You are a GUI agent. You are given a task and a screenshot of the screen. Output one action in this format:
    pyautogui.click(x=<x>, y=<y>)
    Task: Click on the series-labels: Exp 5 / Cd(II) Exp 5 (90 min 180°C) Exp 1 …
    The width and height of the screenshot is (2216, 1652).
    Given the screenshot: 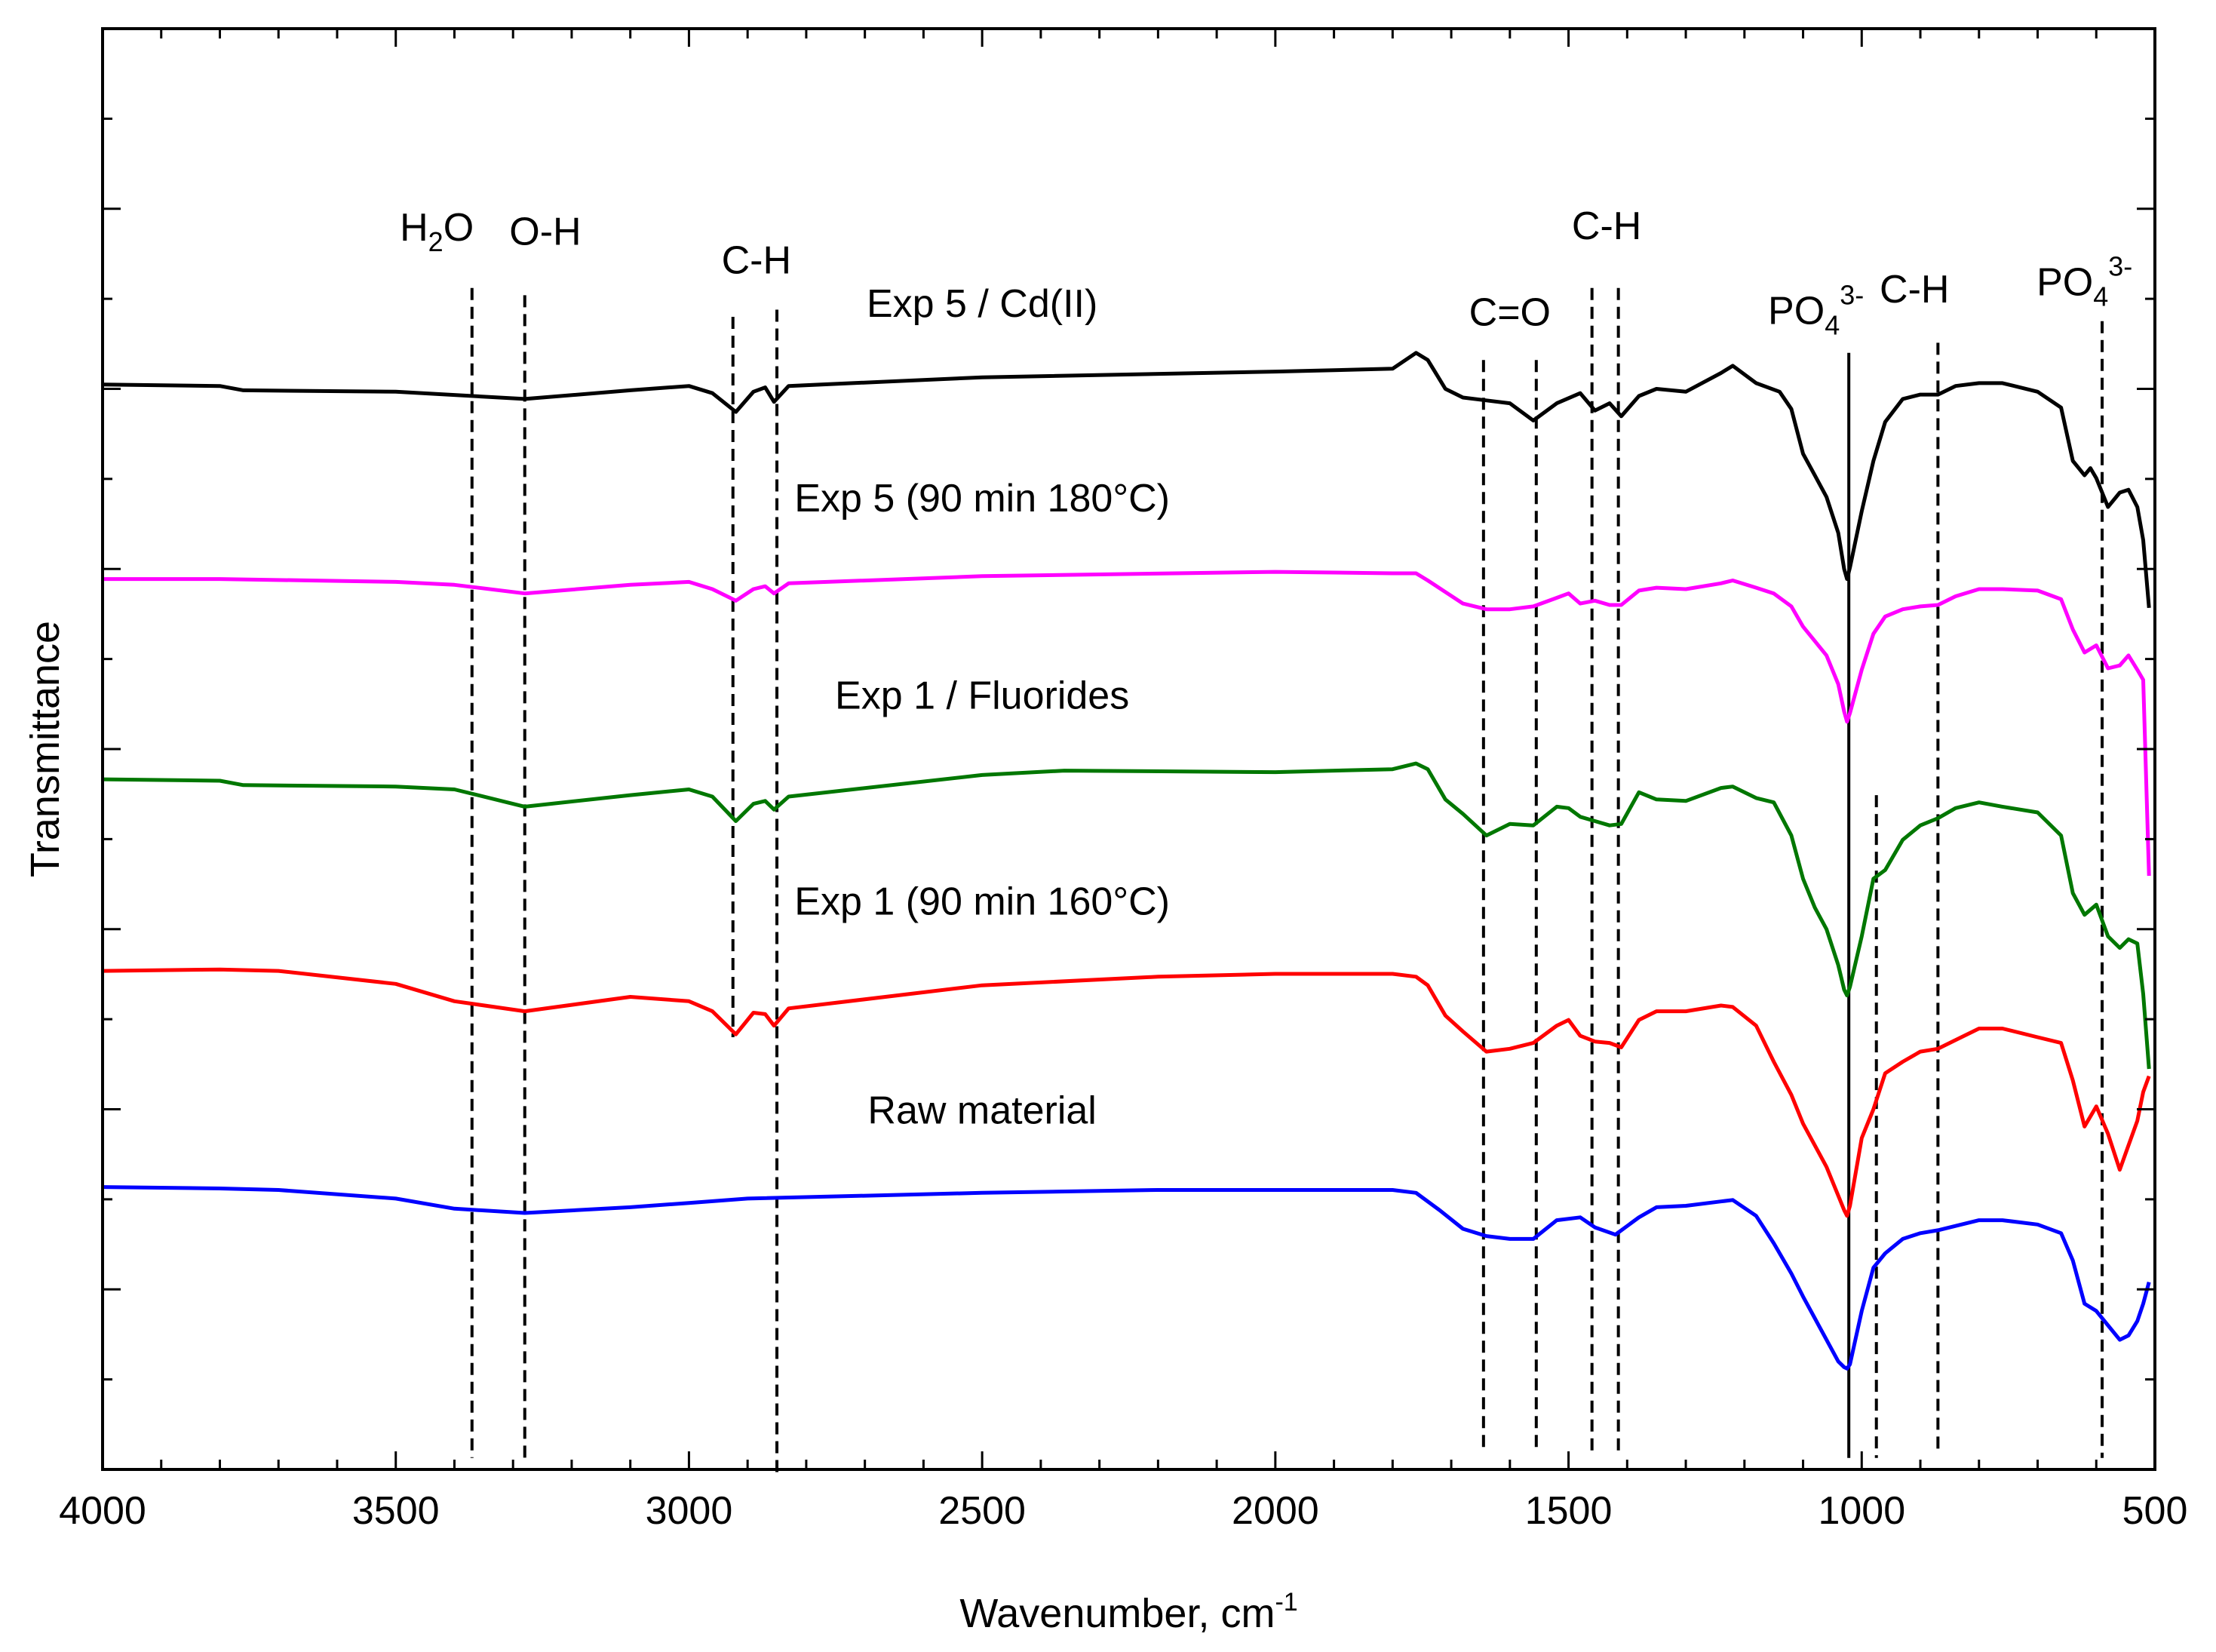 What is the action you would take?
    pyautogui.click(x=982, y=707)
    